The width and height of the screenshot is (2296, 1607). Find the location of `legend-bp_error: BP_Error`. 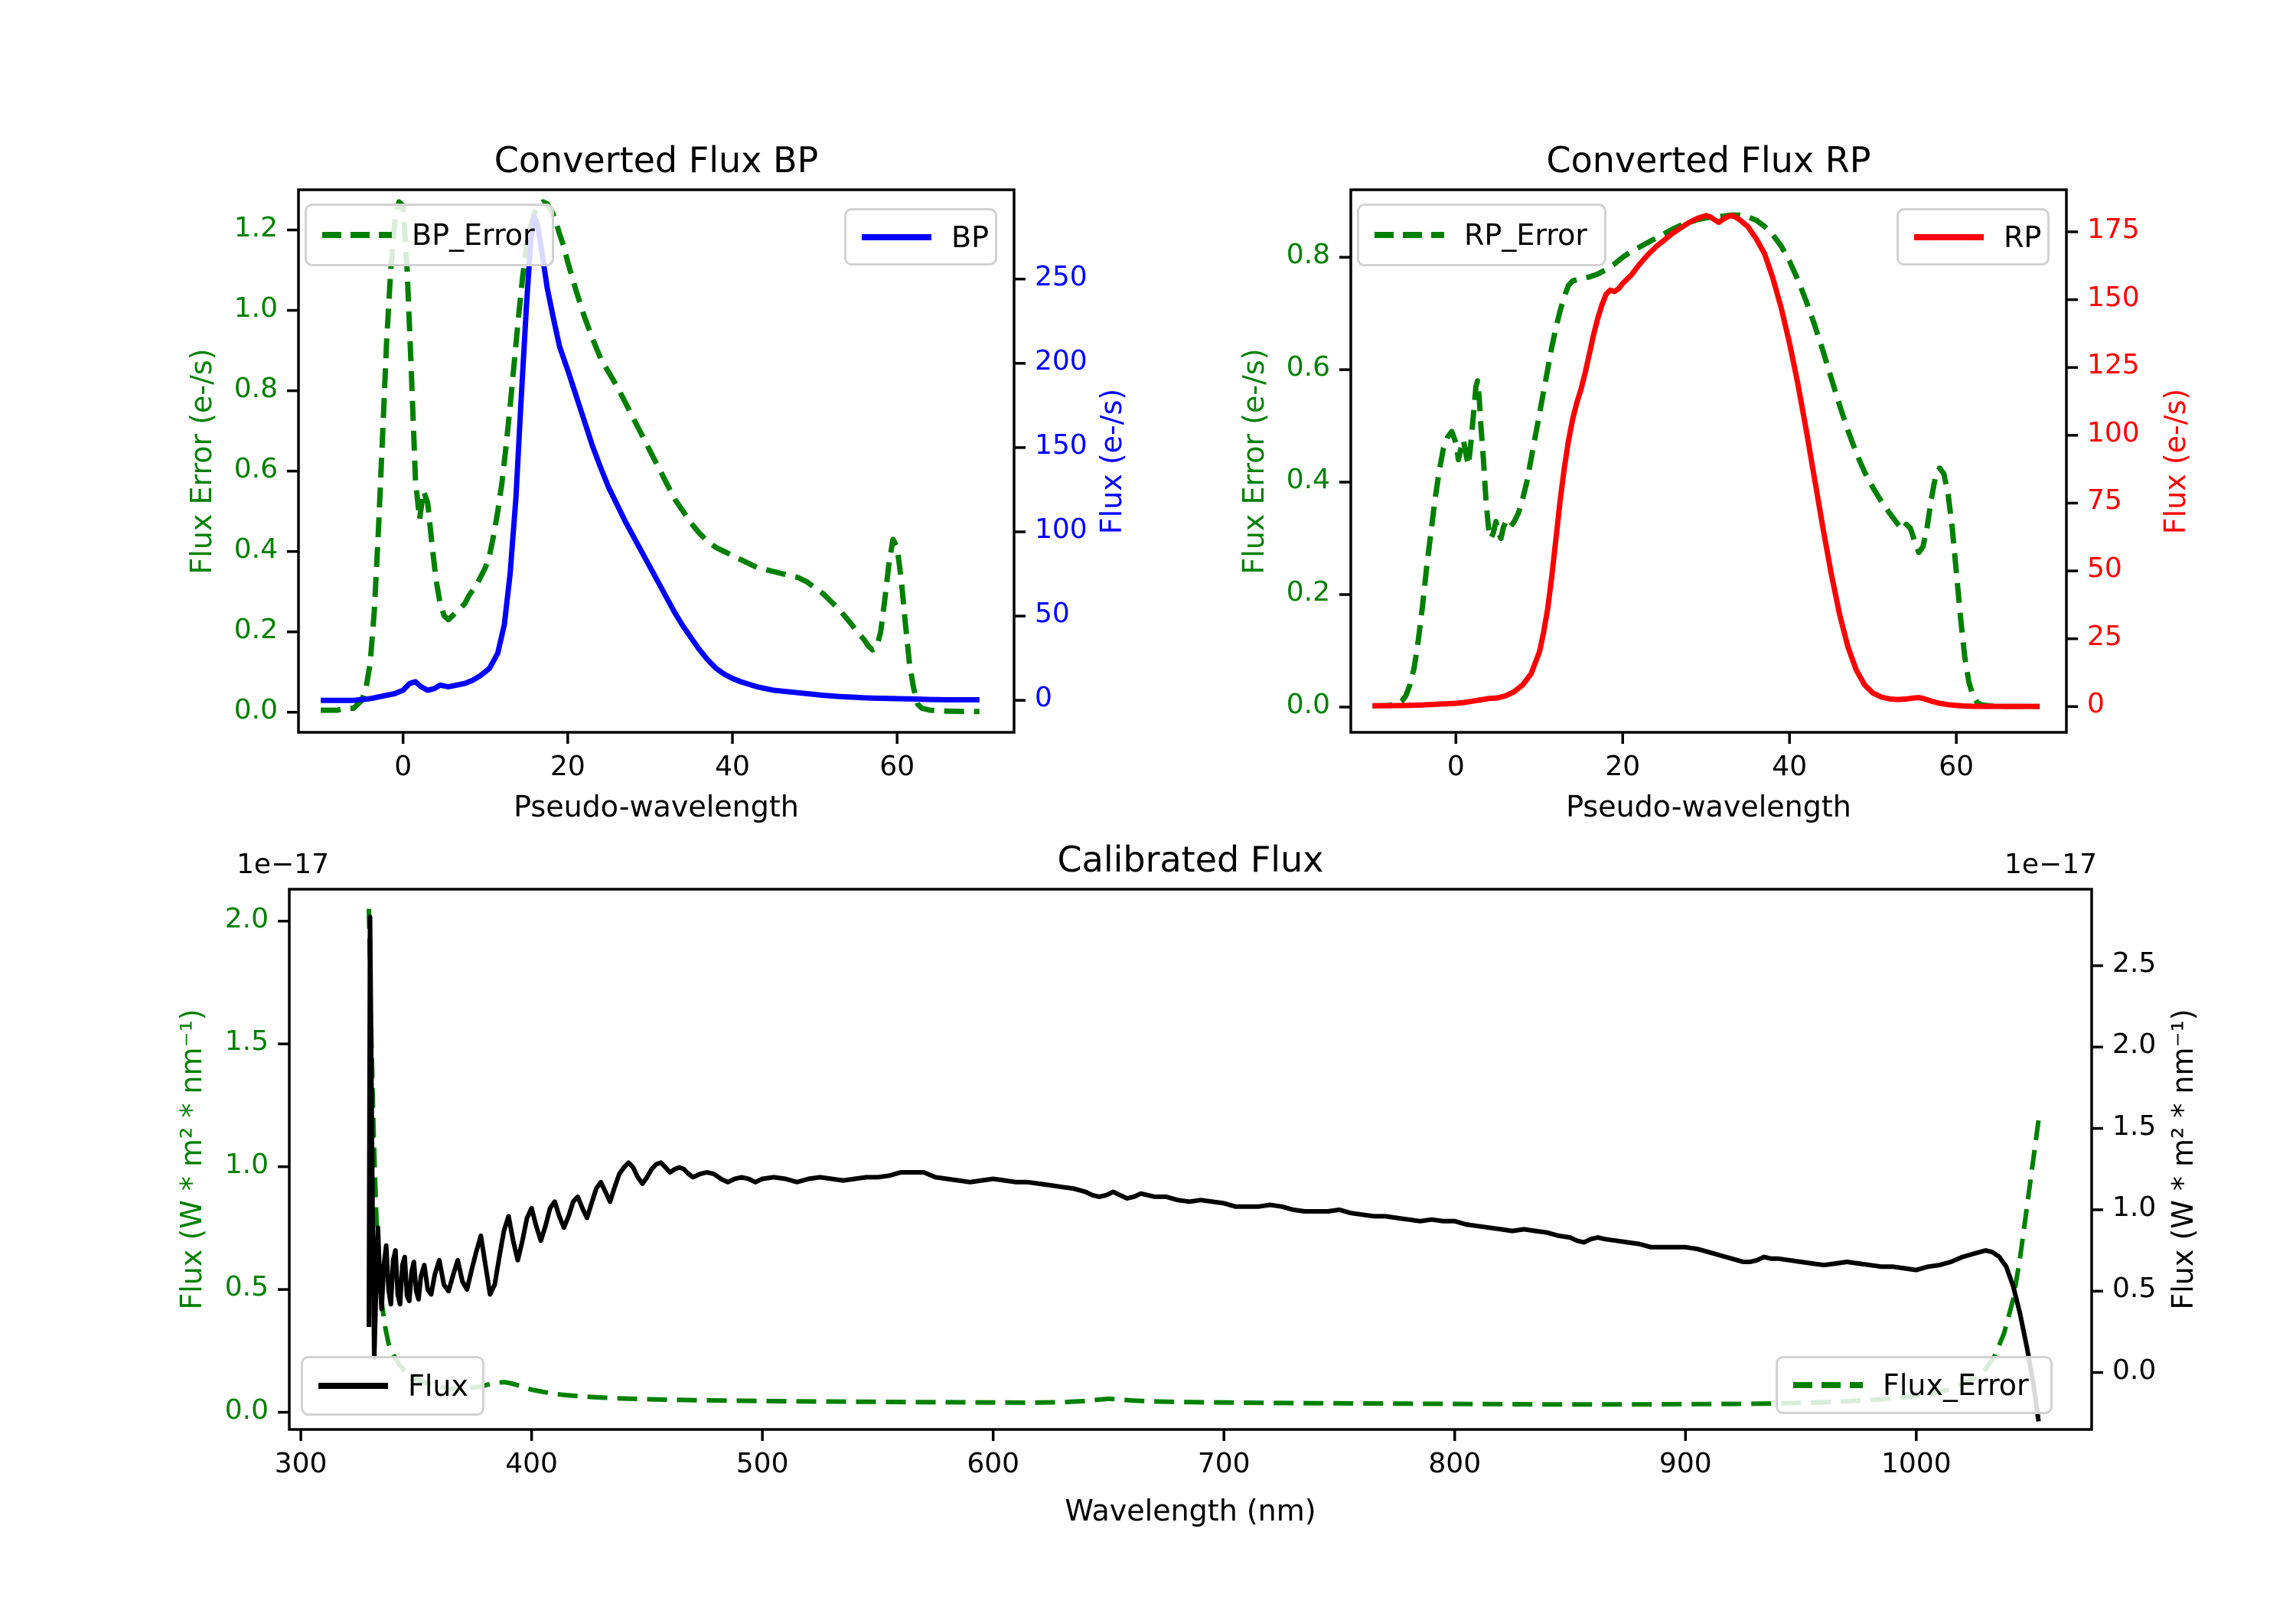

legend-bp_error: BP_Error is located at coordinates (429, 235).